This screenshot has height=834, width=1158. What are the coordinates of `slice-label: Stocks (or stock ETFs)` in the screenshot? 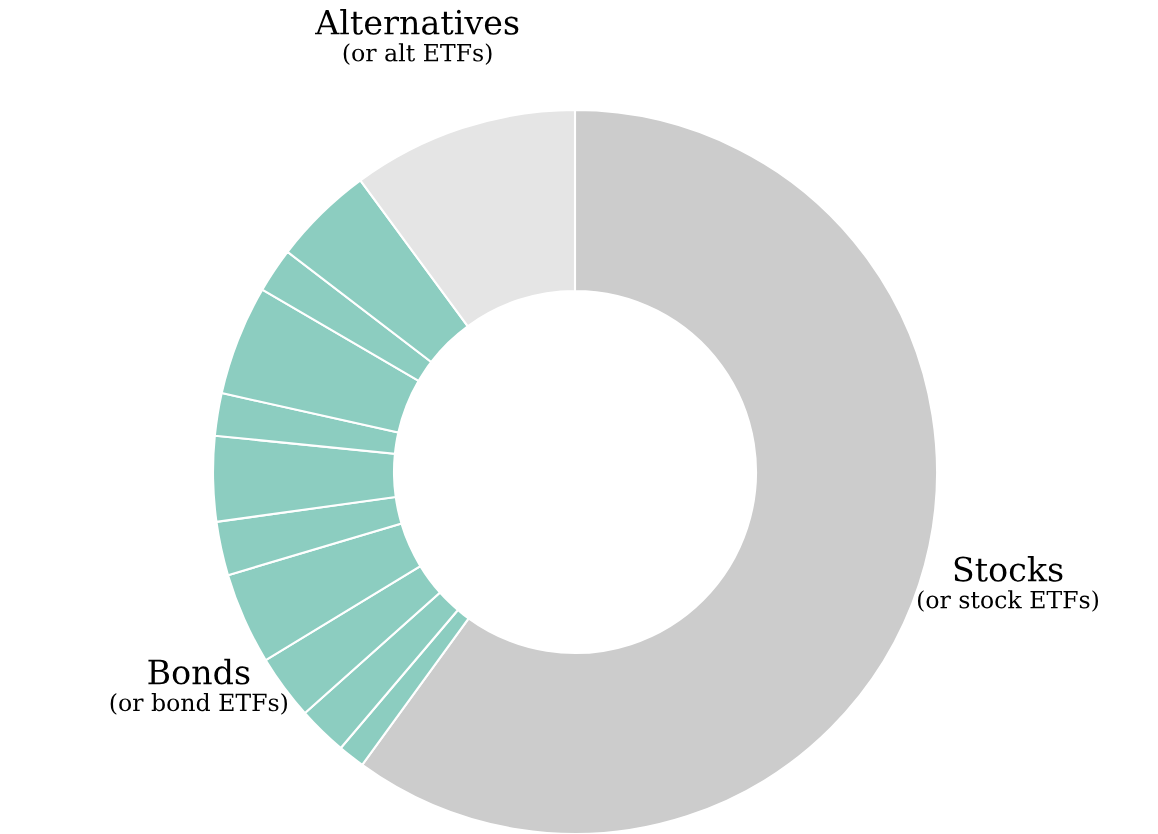 It's located at (1008, 583).